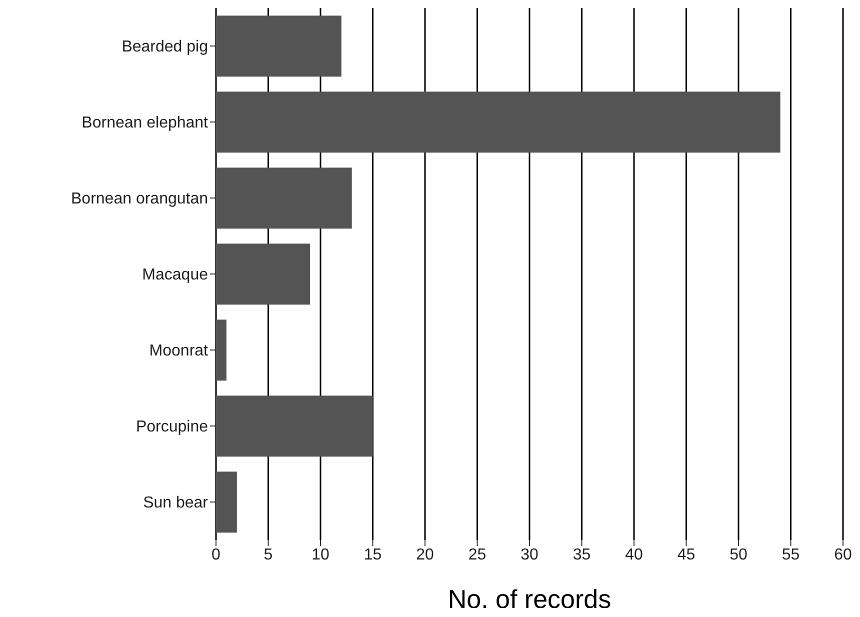 The width and height of the screenshot is (860, 617). I want to click on x-tick-label: 25, so click(477, 555).